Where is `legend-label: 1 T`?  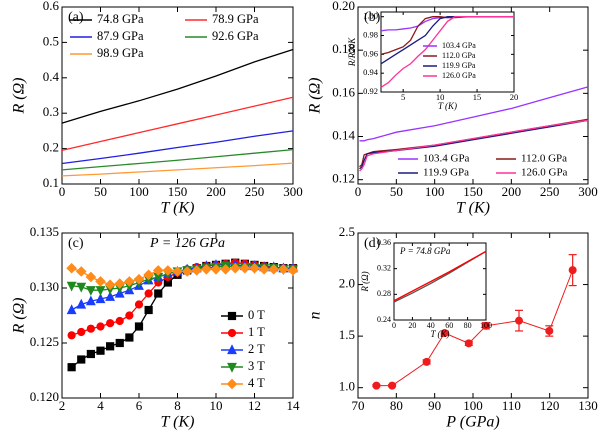 legend-label: 1 T is located at coordinates (256, 332).